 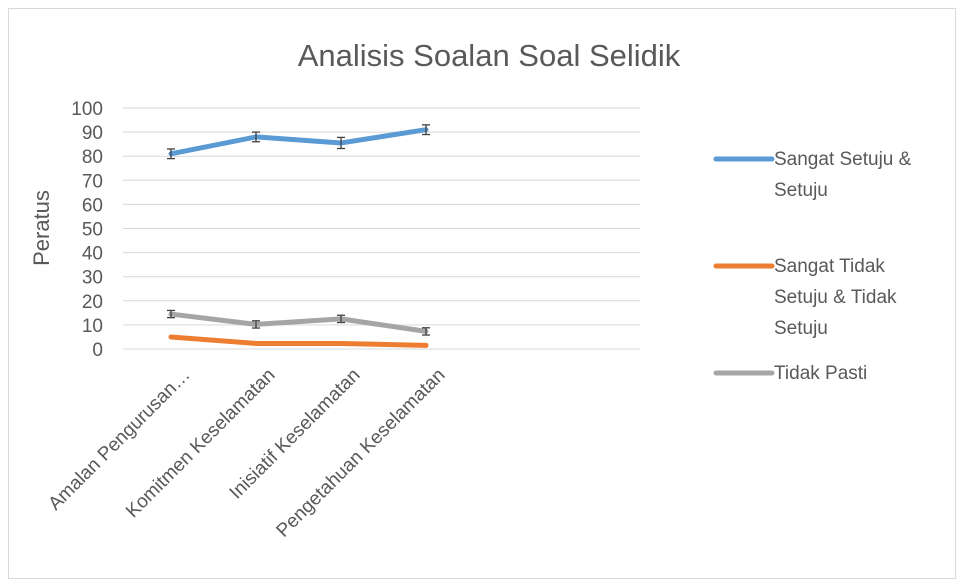 I want to click on y-tick-label: 10, so click(x=92, y=326).